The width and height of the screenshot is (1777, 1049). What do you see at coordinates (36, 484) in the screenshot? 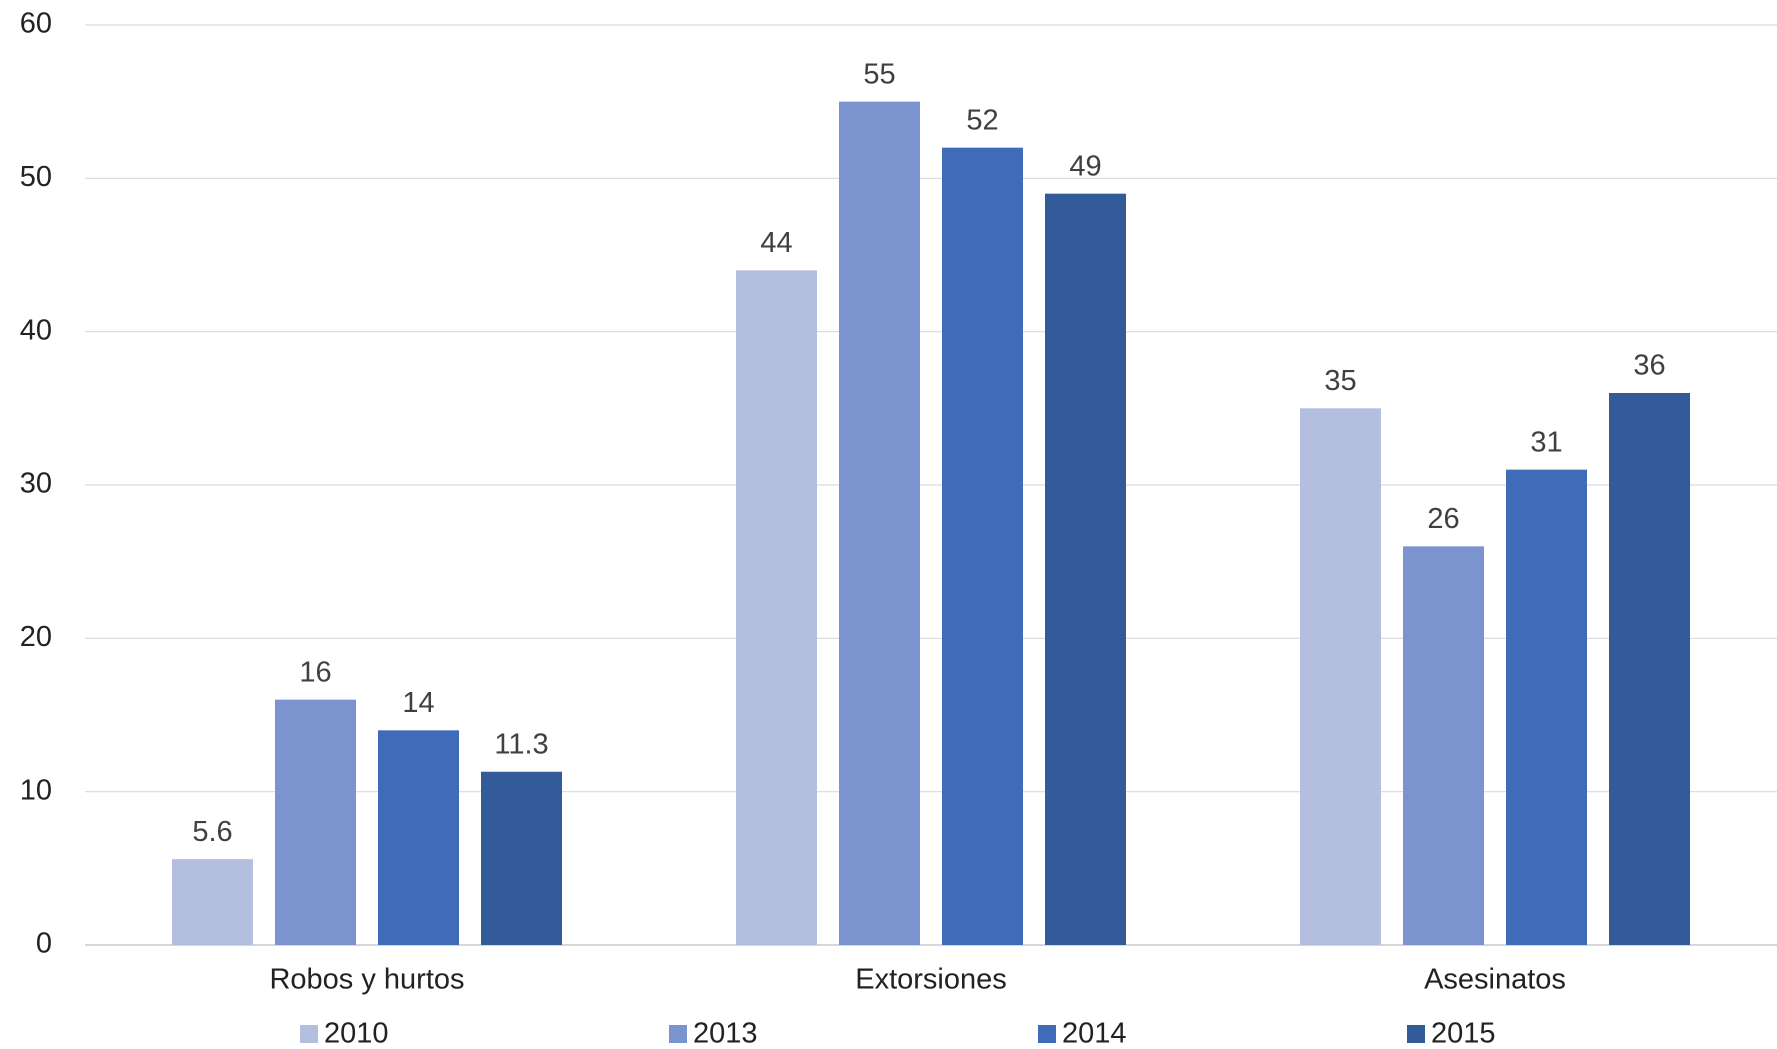
I see `y-tick-label: 30` at bounding box center [36, 484].